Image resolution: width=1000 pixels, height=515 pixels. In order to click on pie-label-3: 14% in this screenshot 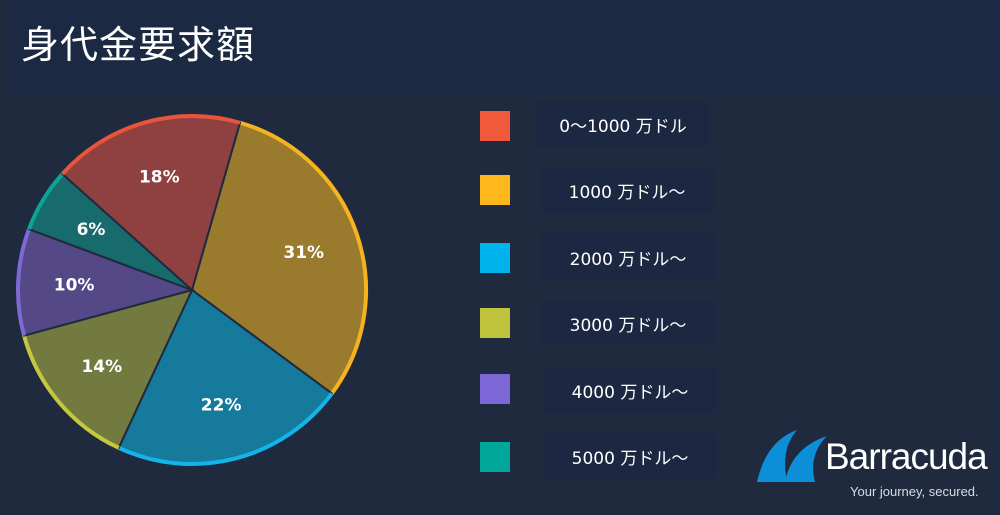, I will do `click(101, 367)`.